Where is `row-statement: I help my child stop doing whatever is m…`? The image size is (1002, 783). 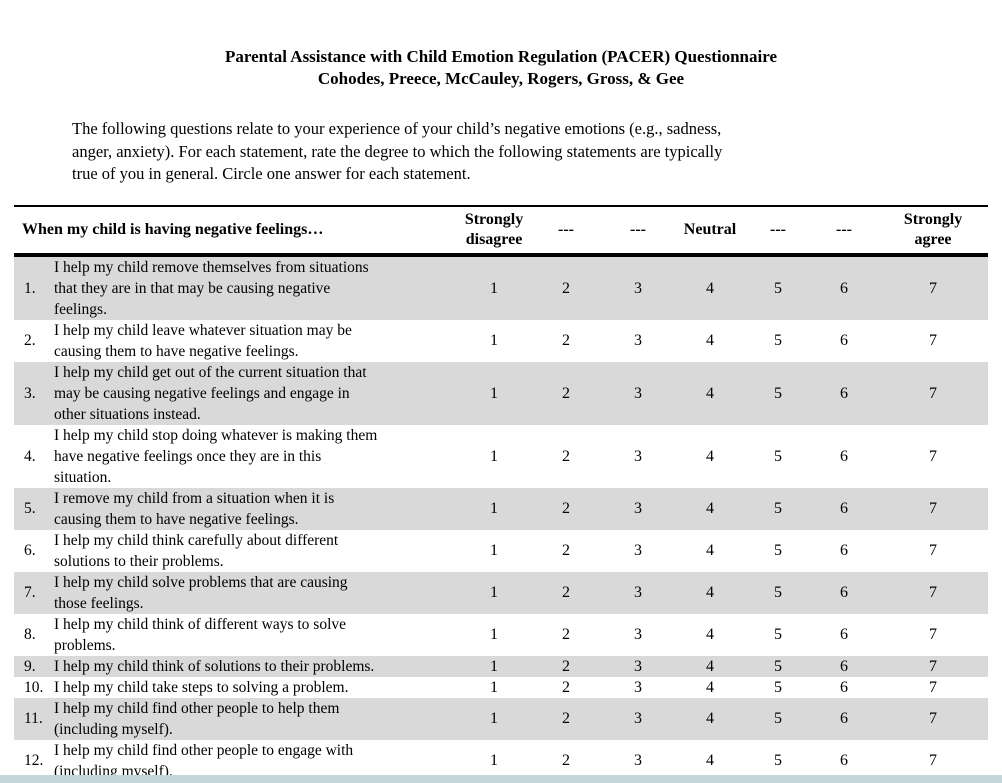
row-statement: I help my child stop doing whatever is m… is located at coordinates (216, 456).